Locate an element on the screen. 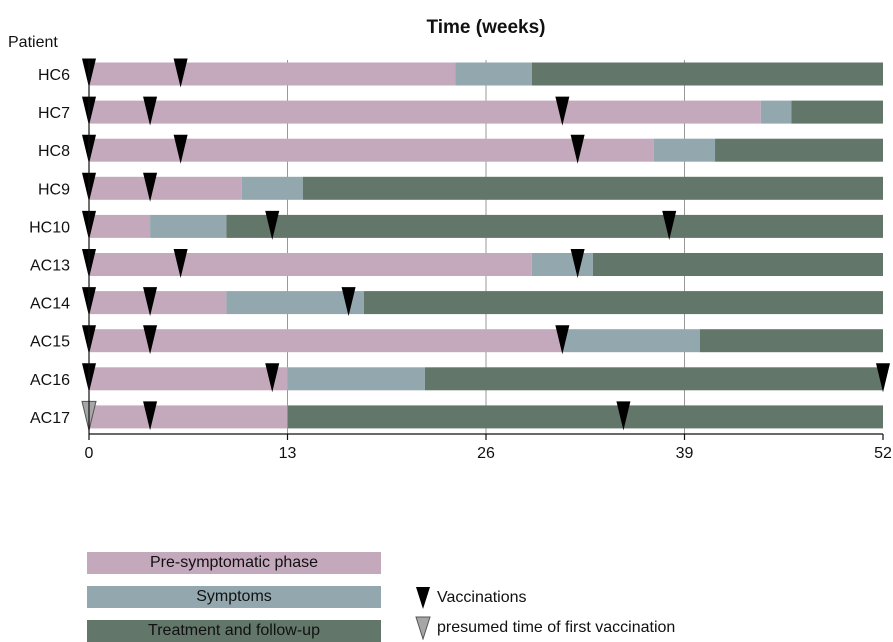 The height and width of the screenshot is (642, 893). patient-label: HC8 is located at coordinates (54, 151).